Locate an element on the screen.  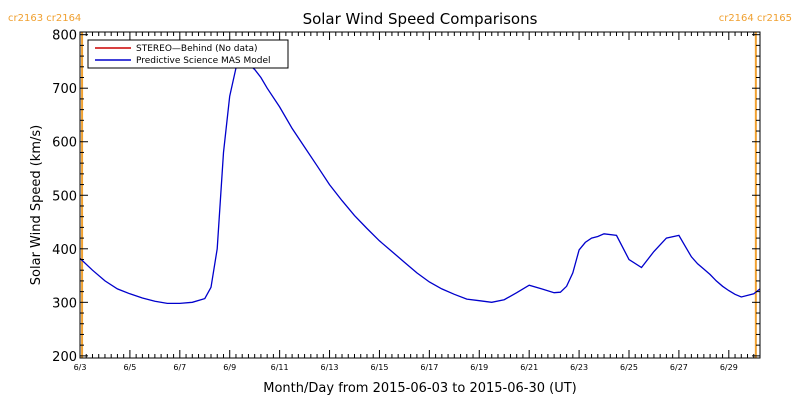
x-tick-label: 6/3 is located at coordinates (80, 367).